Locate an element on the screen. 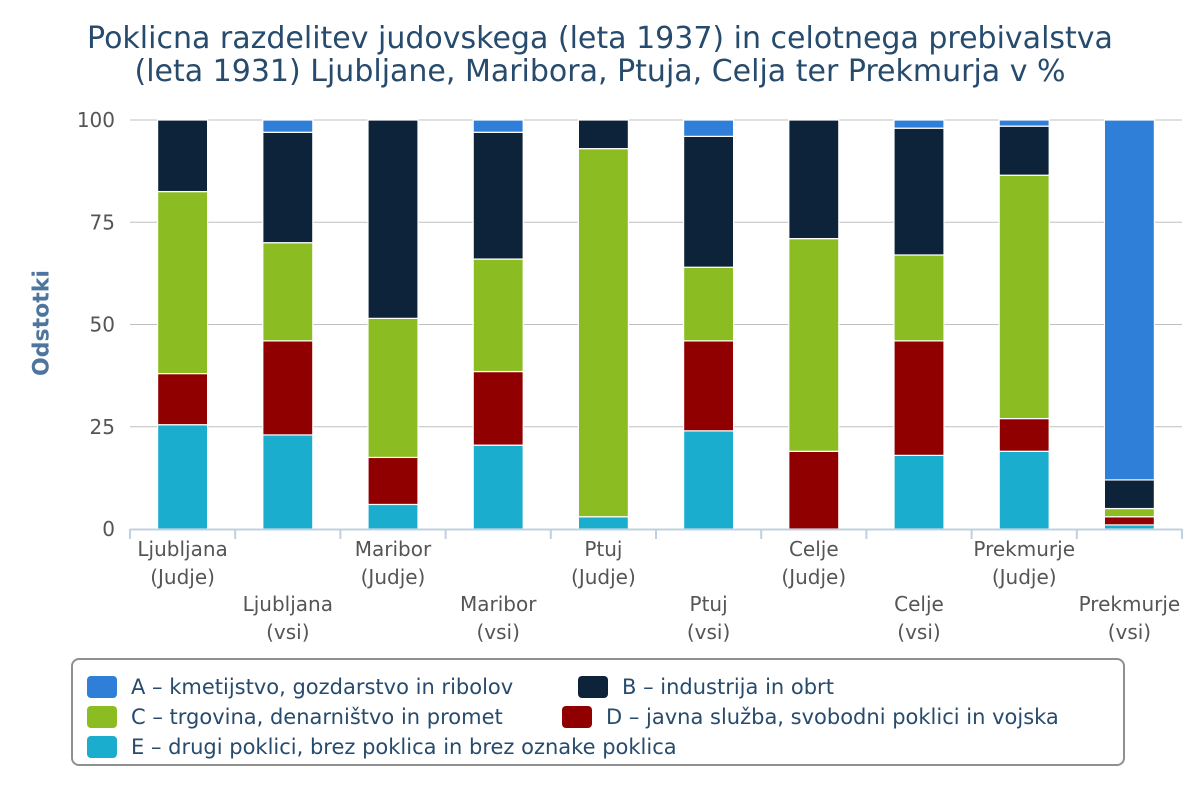 The image size is (1200, 800). legend-item-b: B – industrija in obrt is located at coordinates (706, 687).